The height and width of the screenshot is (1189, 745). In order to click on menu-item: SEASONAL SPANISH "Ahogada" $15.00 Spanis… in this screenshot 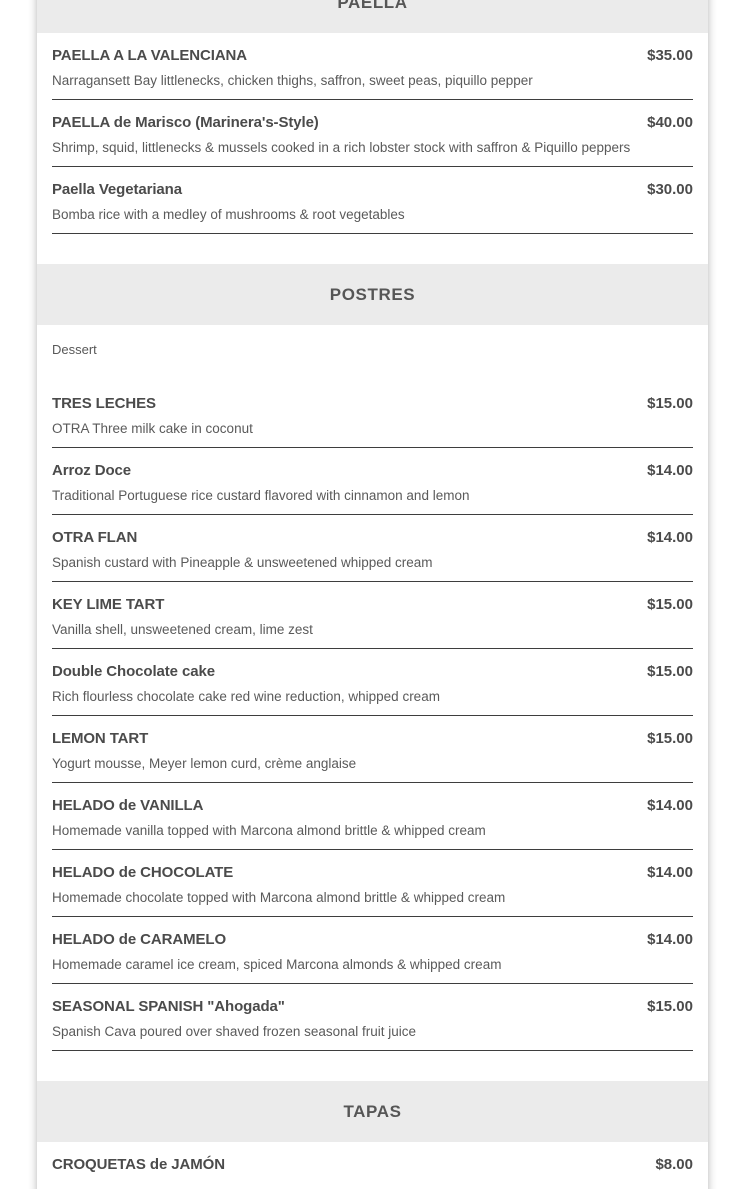, I will do `click(372, 1017)`.